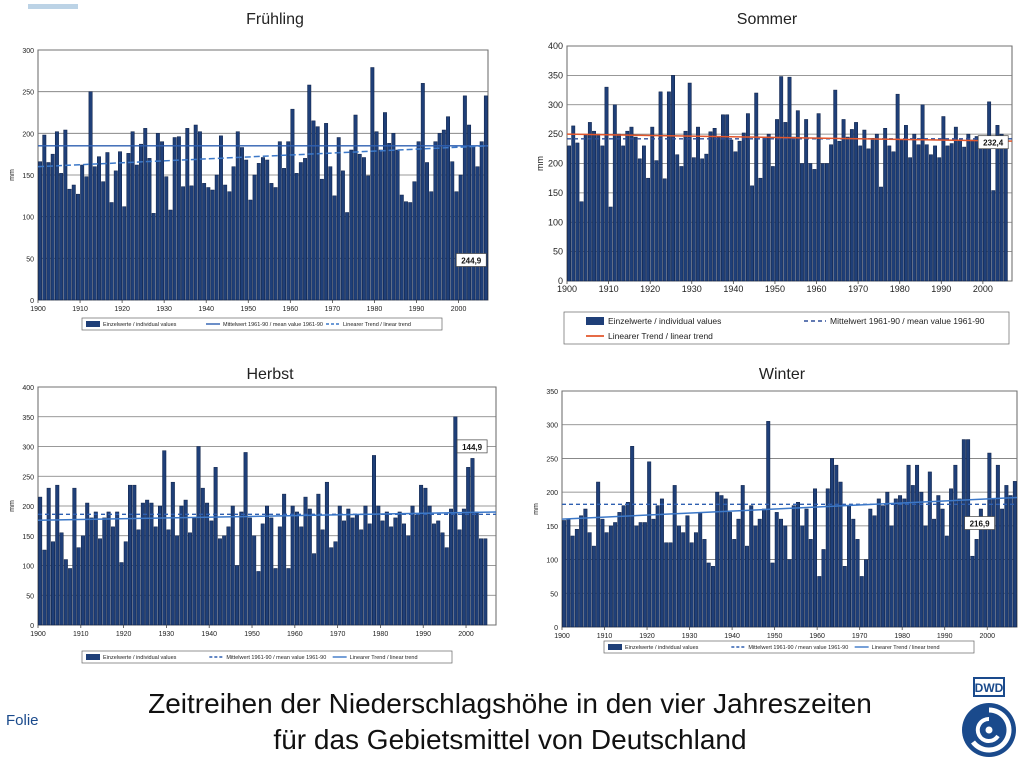 The image size is (1024, 768). What do you see at coordinates (555, 134) in the screenshot?
I see `y-tick-label-sommer: 250` at bounding box center [555, 134].